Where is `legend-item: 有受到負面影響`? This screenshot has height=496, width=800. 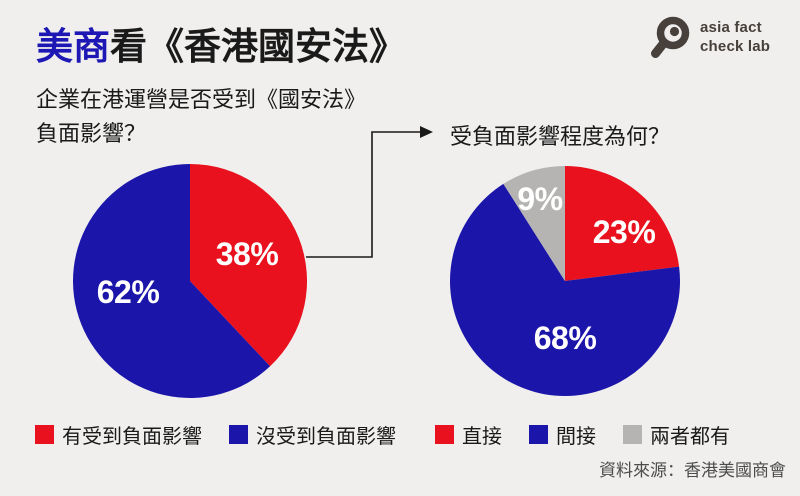 legend-item: 有受到負面影響 is located at coordinates (118, 434).